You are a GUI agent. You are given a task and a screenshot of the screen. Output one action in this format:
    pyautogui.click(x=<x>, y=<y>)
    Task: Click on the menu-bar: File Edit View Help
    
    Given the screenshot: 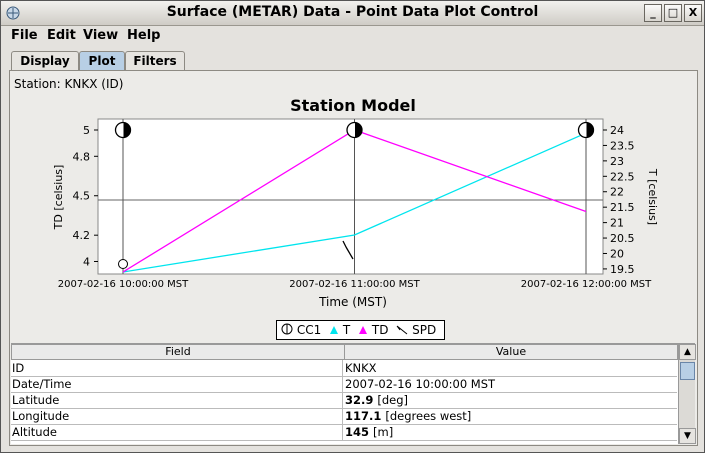 What is the action you would take?
    pyautogui.click(x=352, y=36)
    